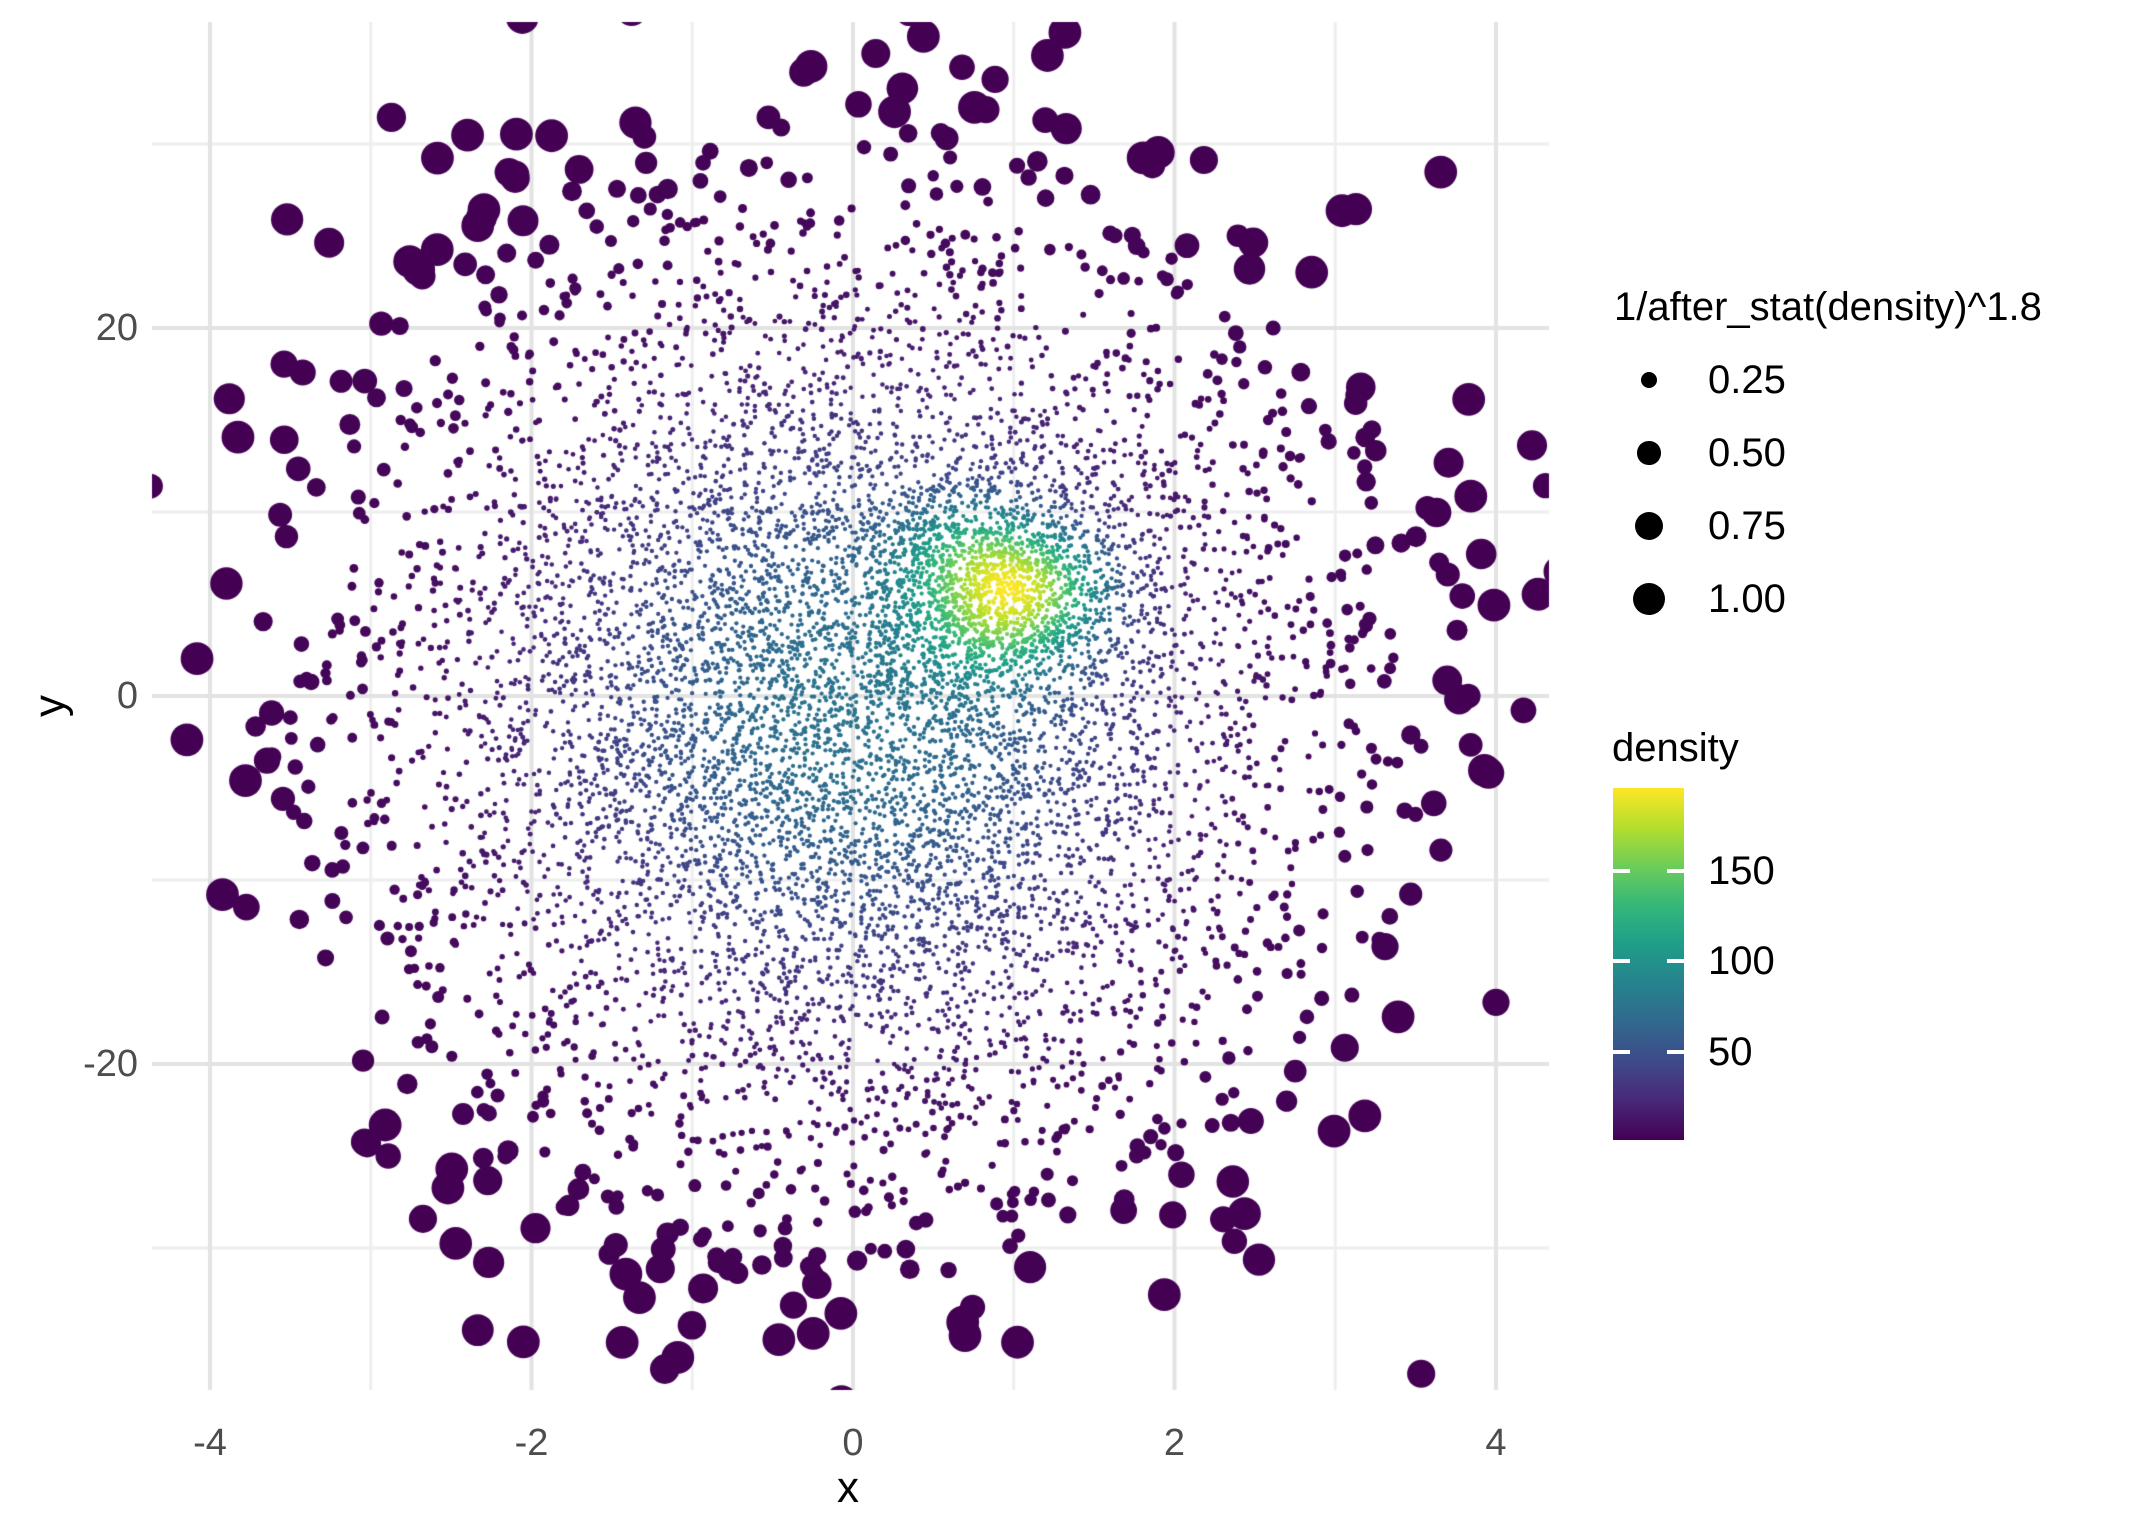  What do you see at coordinates (1747, 526) in the screenshot?
I see `size-legend-entry-label: 0.75` at bounding box center [1747, 526].